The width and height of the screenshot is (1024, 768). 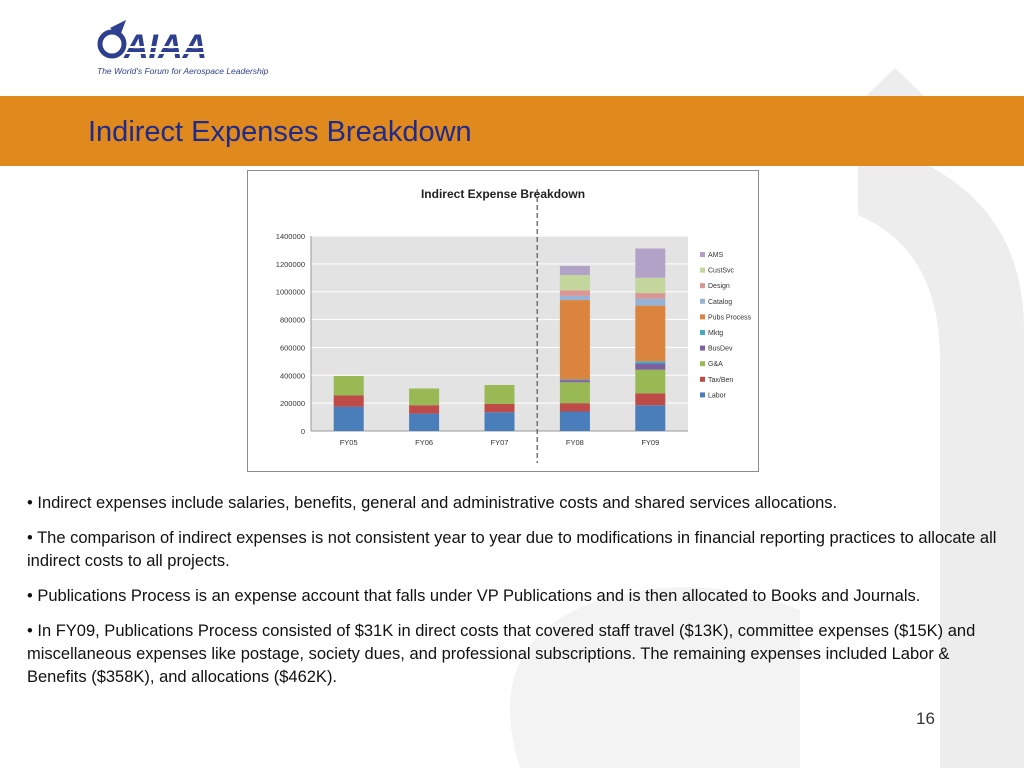 What do you see at coordinates (730, 317) in the screenshot?
I see `legend-label: Pubs Process` at bounding box center [730, 317].